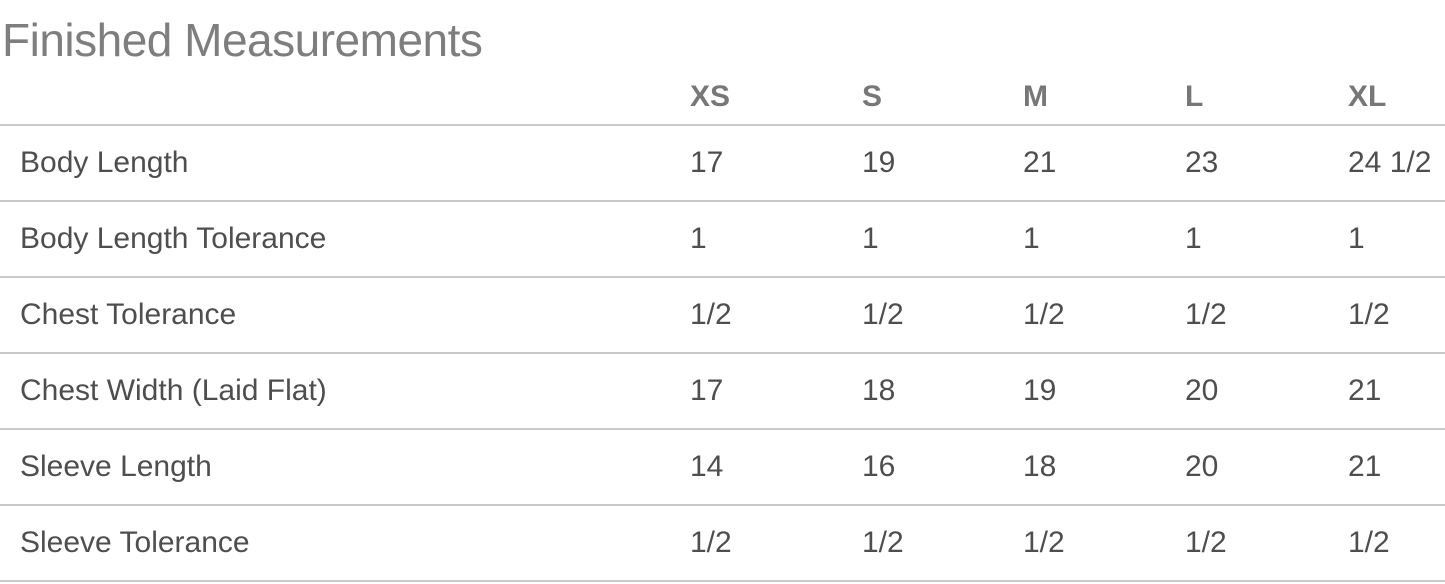 This screenshot has width=1445, height=584. What do you see at coordinates (776, 97) in the screenshot?
I see `column-header-xs: XS` at bounding box center [776, 97].